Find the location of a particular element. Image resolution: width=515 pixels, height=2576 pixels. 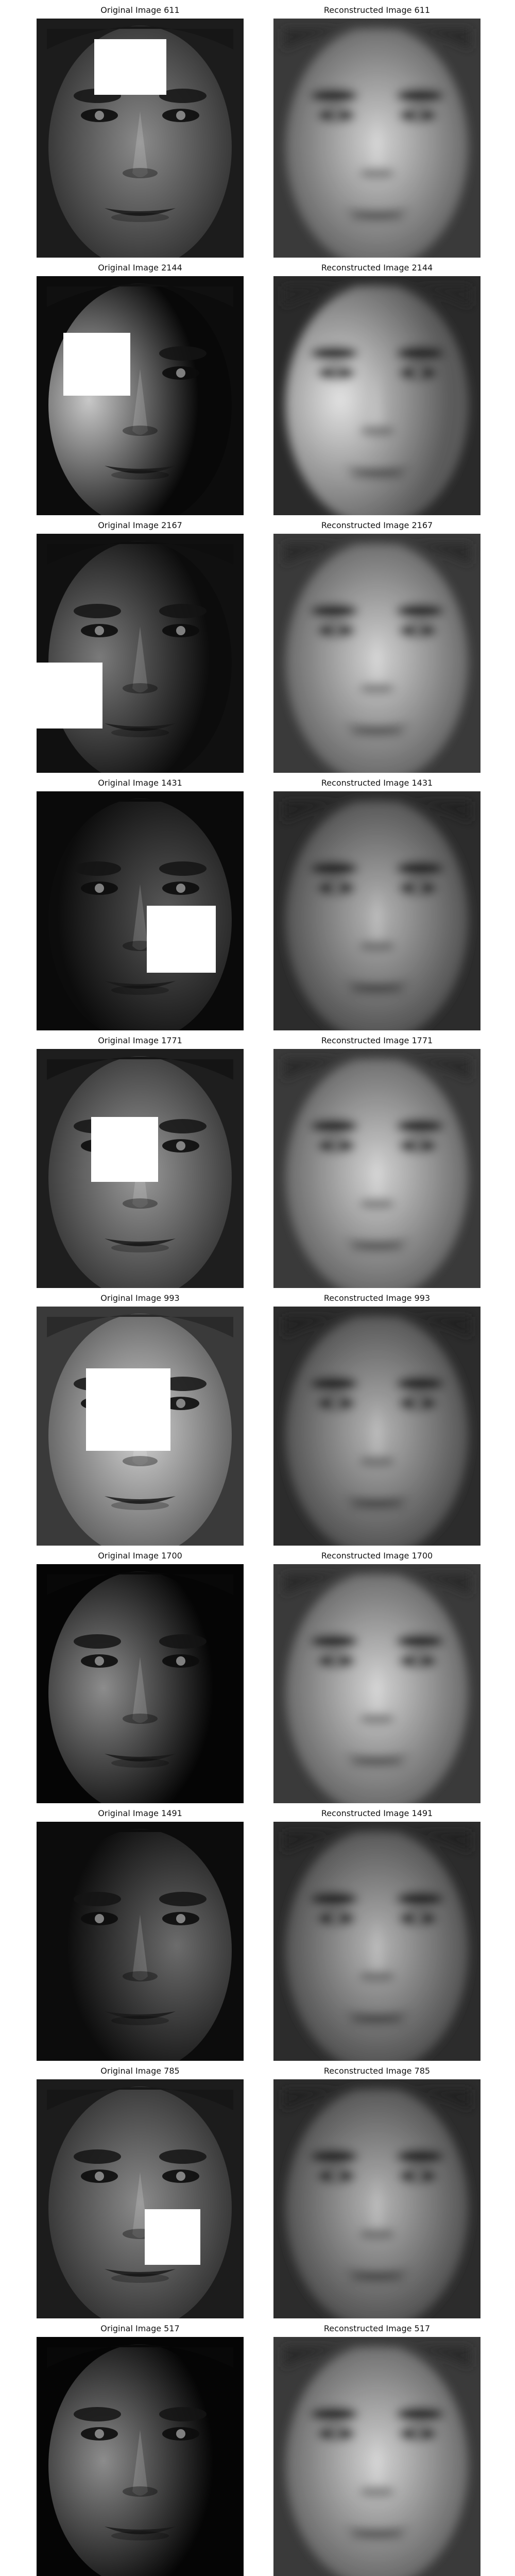

original-image-panel: Original Image 1771 is located at coordinates (140, 1159).